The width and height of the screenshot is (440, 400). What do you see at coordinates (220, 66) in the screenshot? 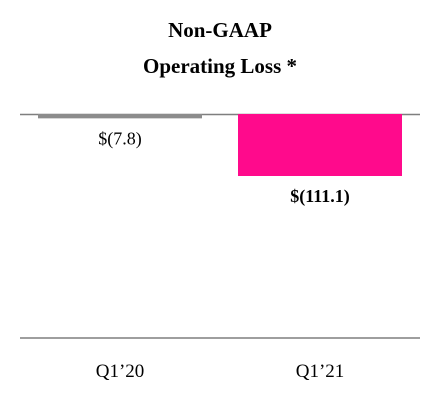
I see `chart-title-line-2: Operating Loss *` at bounding box center [220, 66].